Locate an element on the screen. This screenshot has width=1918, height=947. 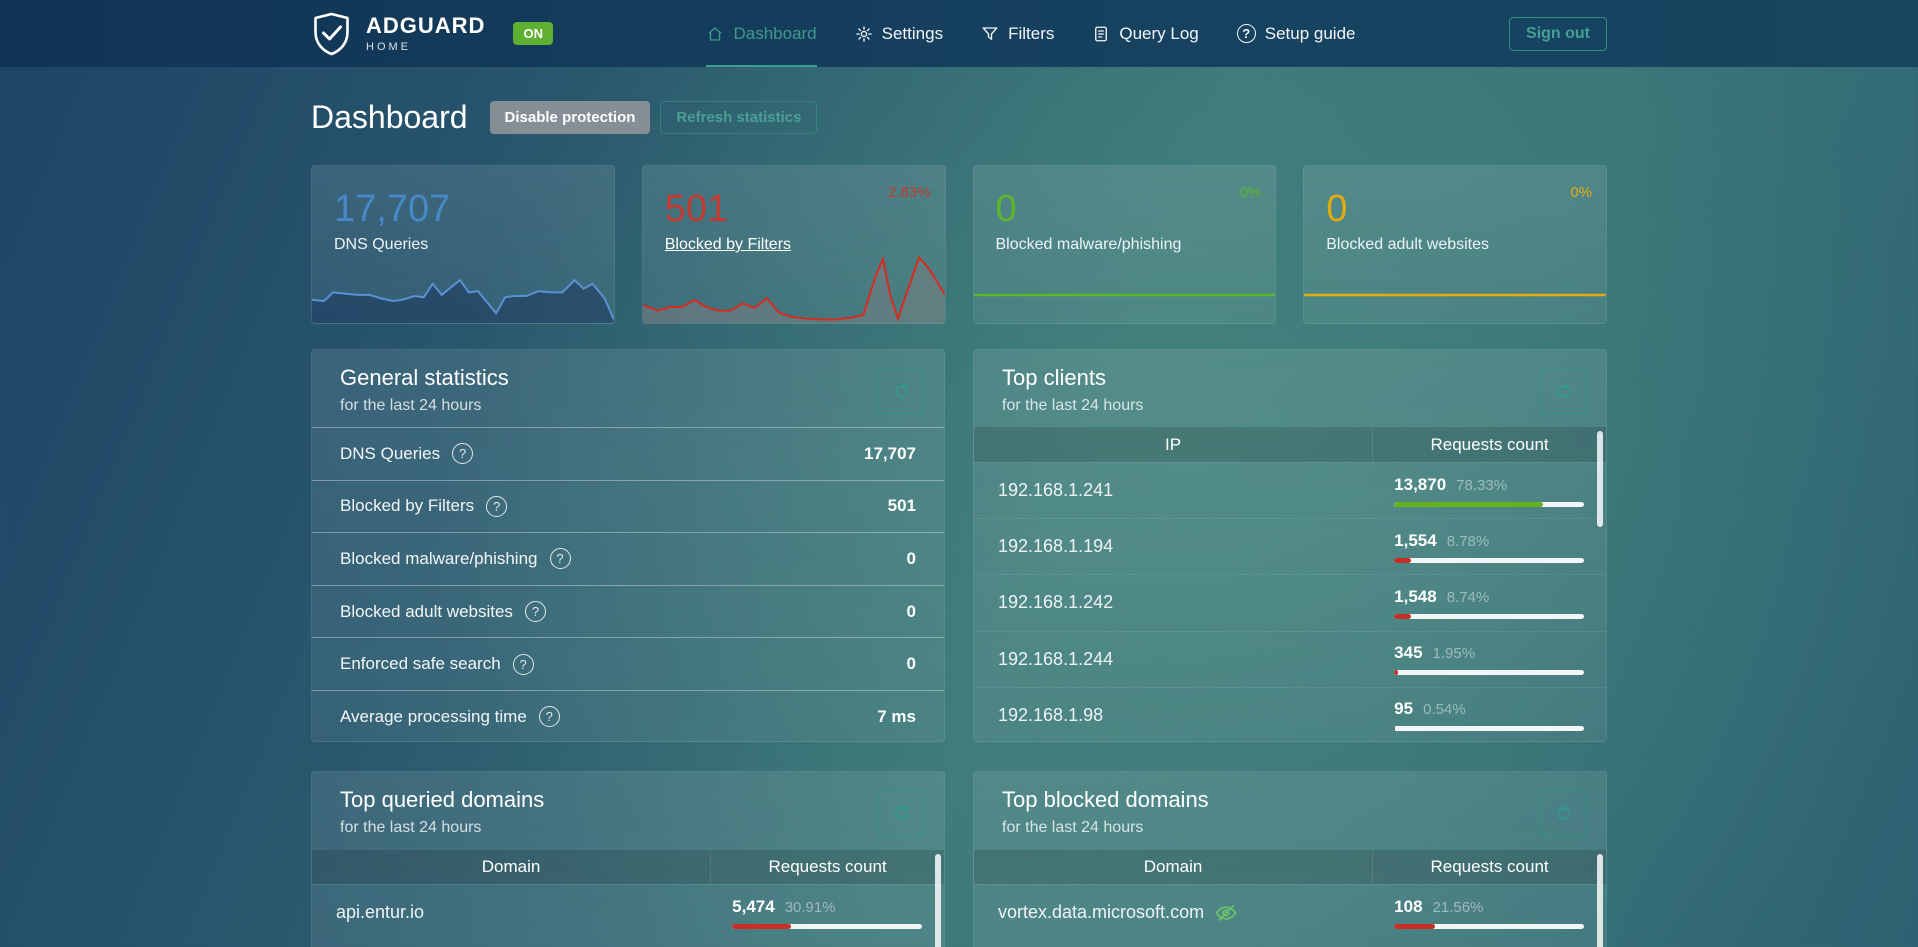
client-ip: 192.168.1.194 is located at coordinates (1056, 546).